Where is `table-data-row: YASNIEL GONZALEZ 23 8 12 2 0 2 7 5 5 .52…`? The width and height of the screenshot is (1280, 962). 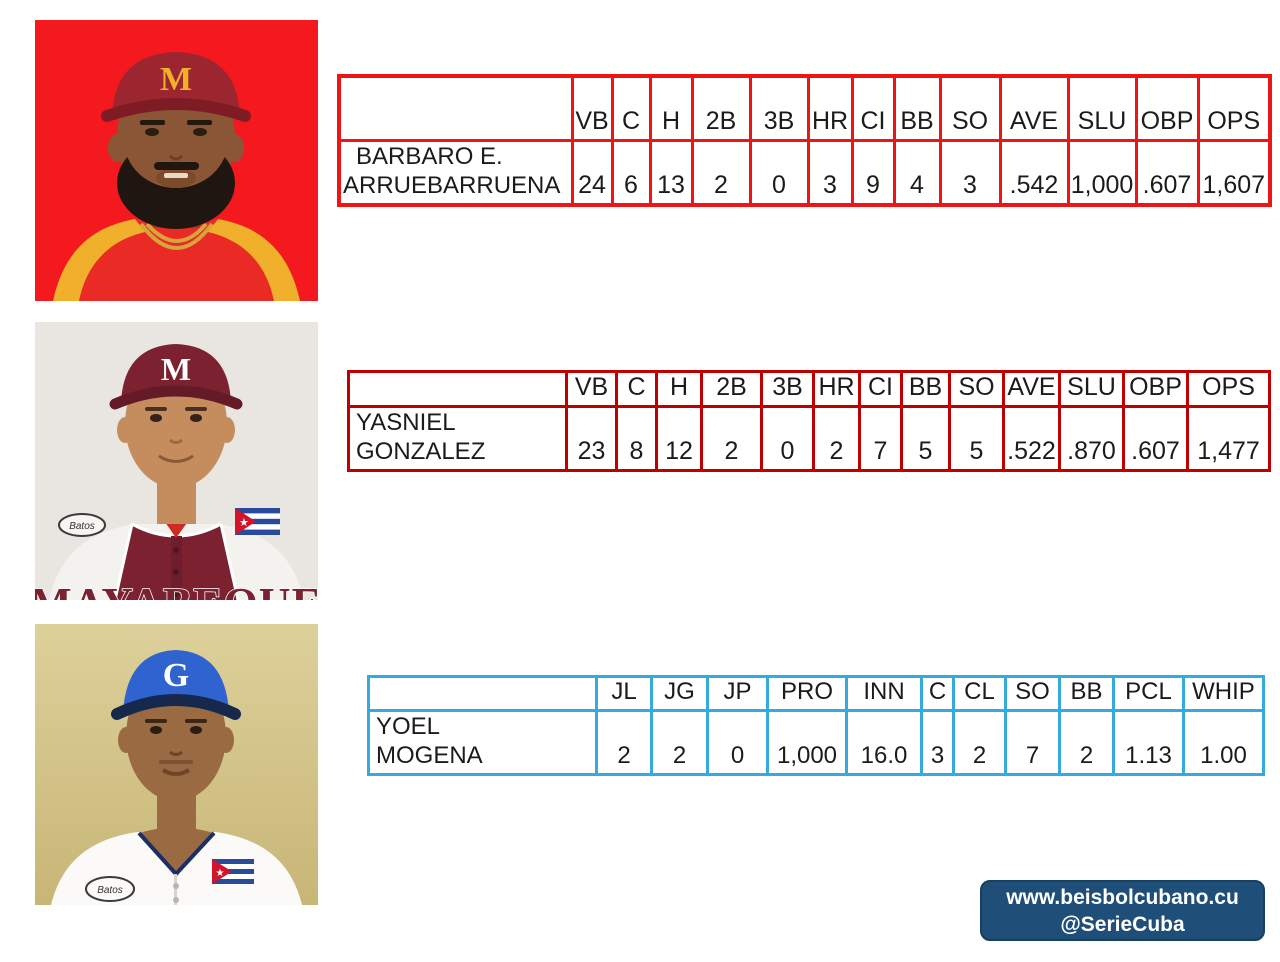
table-data-row: YASNIEL GONZALEZ 23 8 12 2 0 2 7 5 5 .52… is located at coordinates (809, 438).